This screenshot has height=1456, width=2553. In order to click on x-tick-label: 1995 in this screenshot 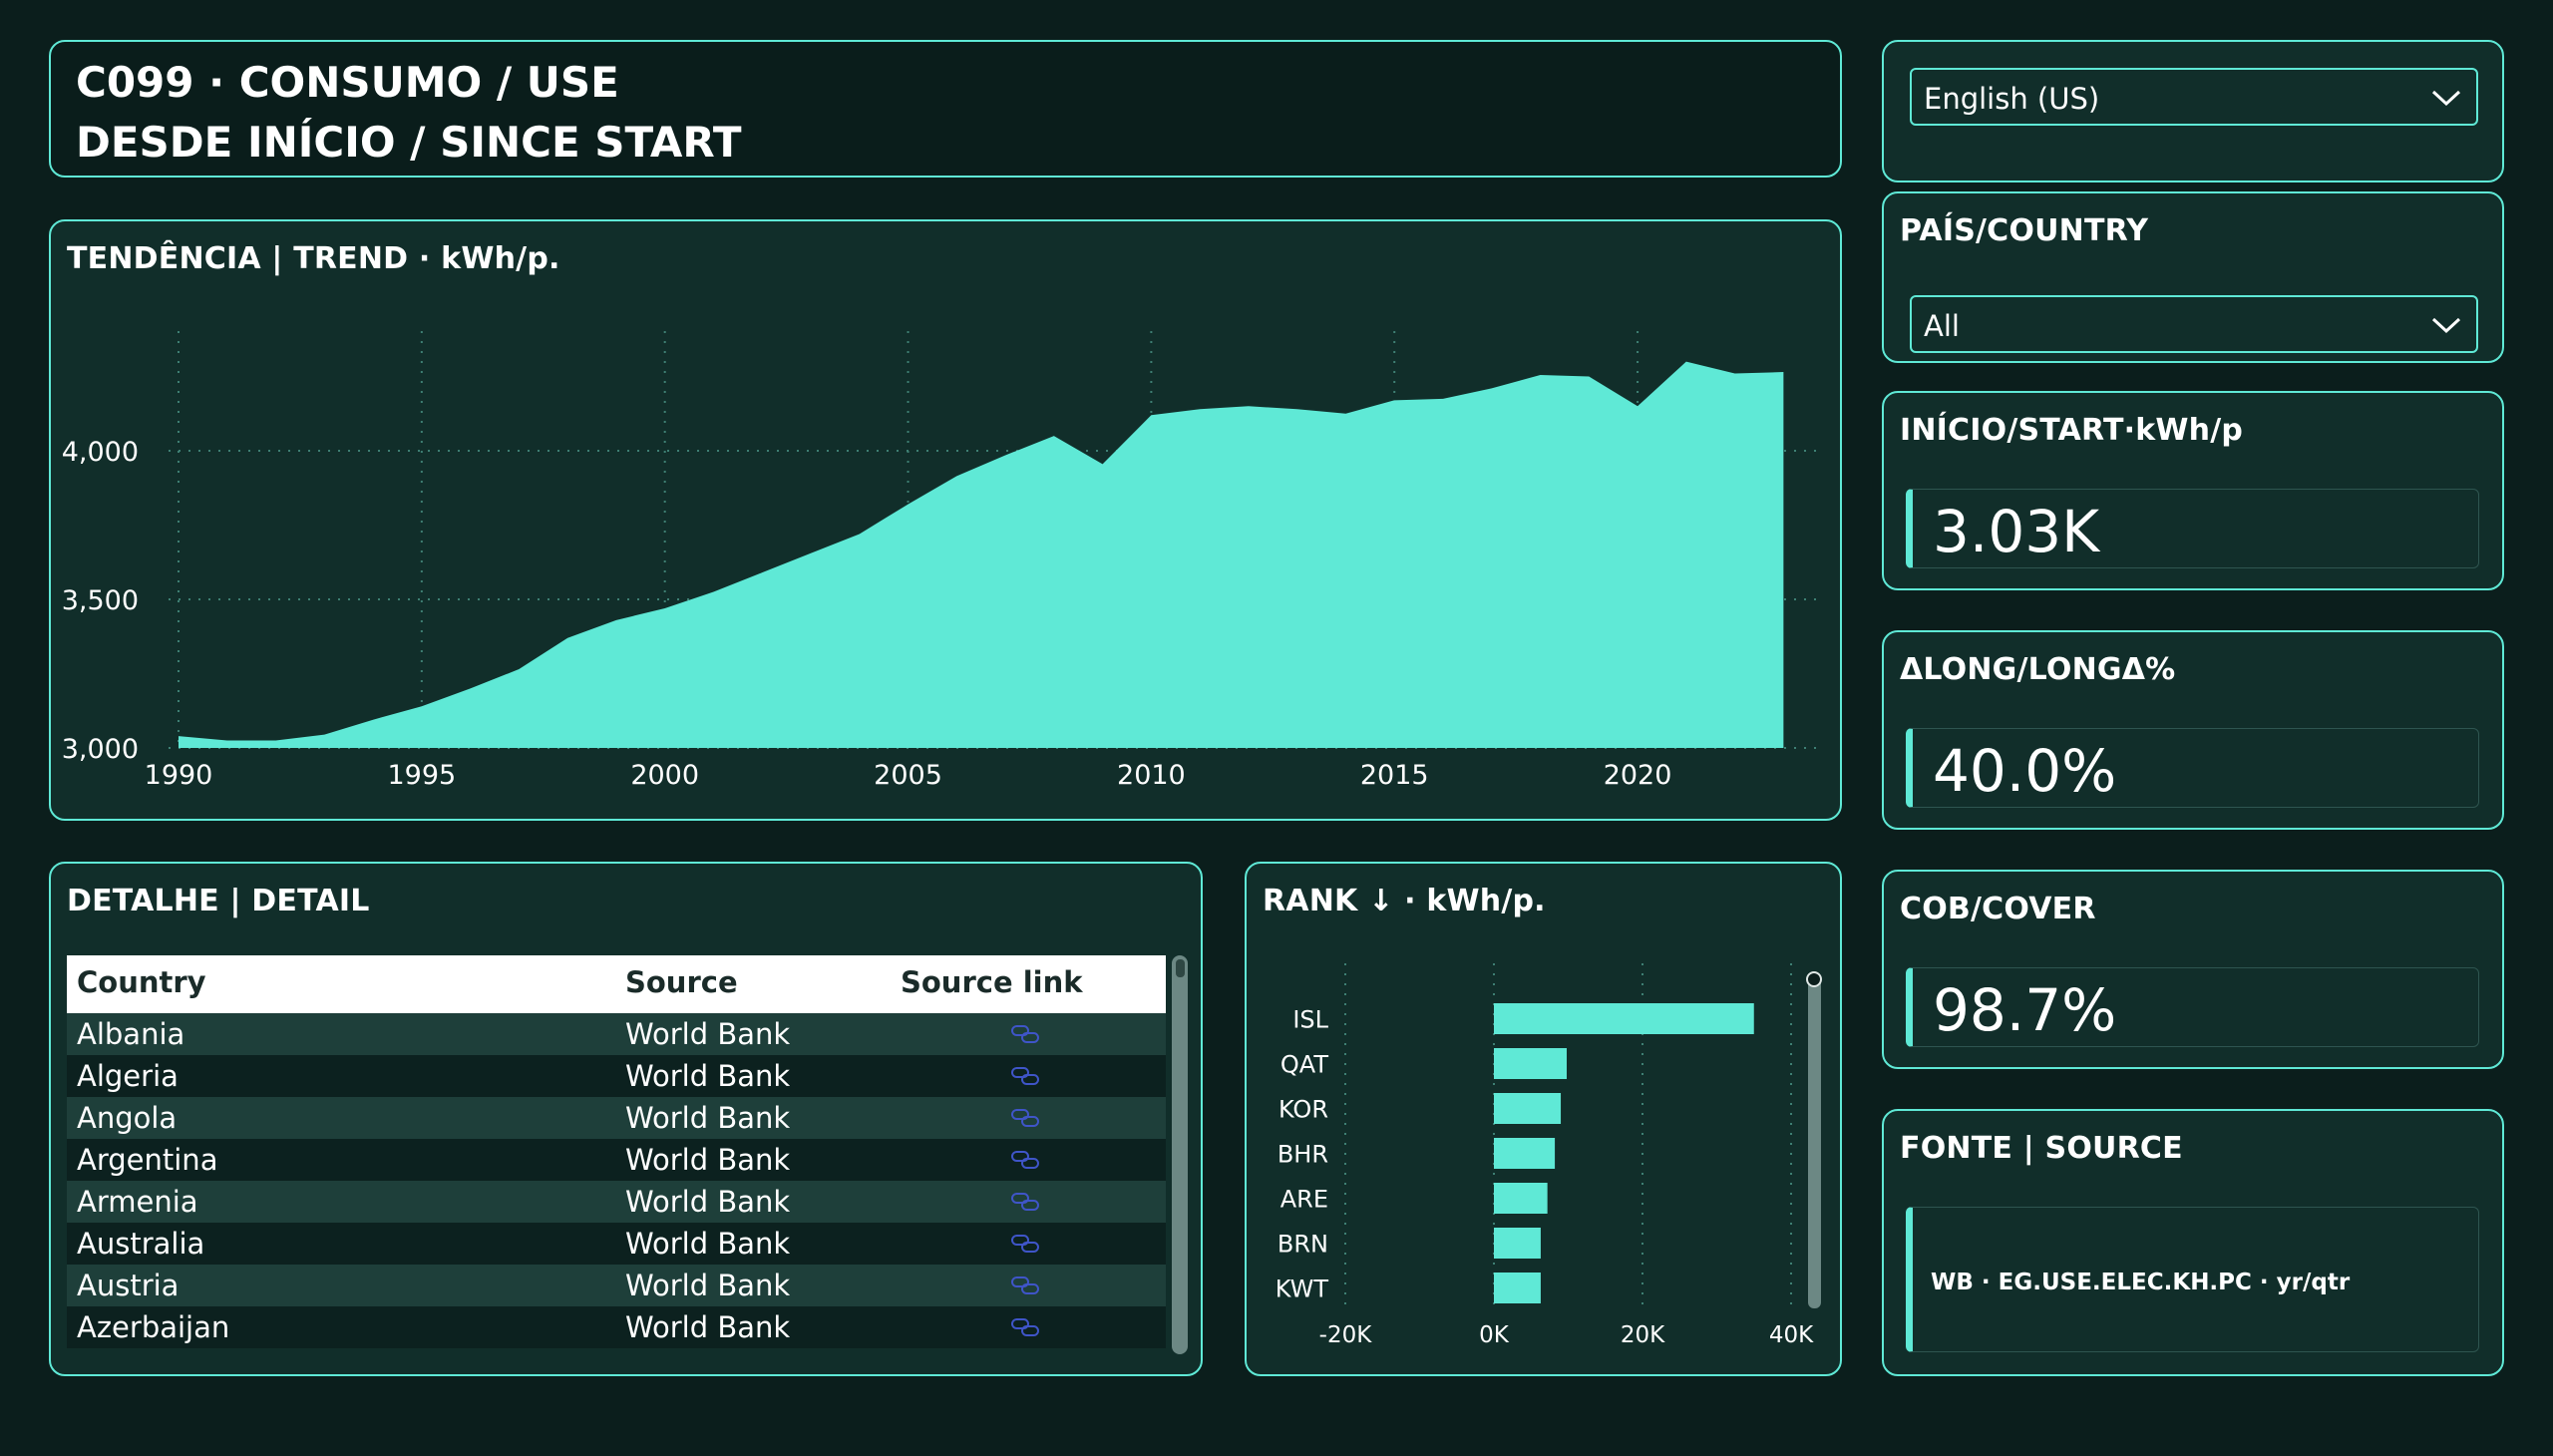, I will do `click(422, 775)`.